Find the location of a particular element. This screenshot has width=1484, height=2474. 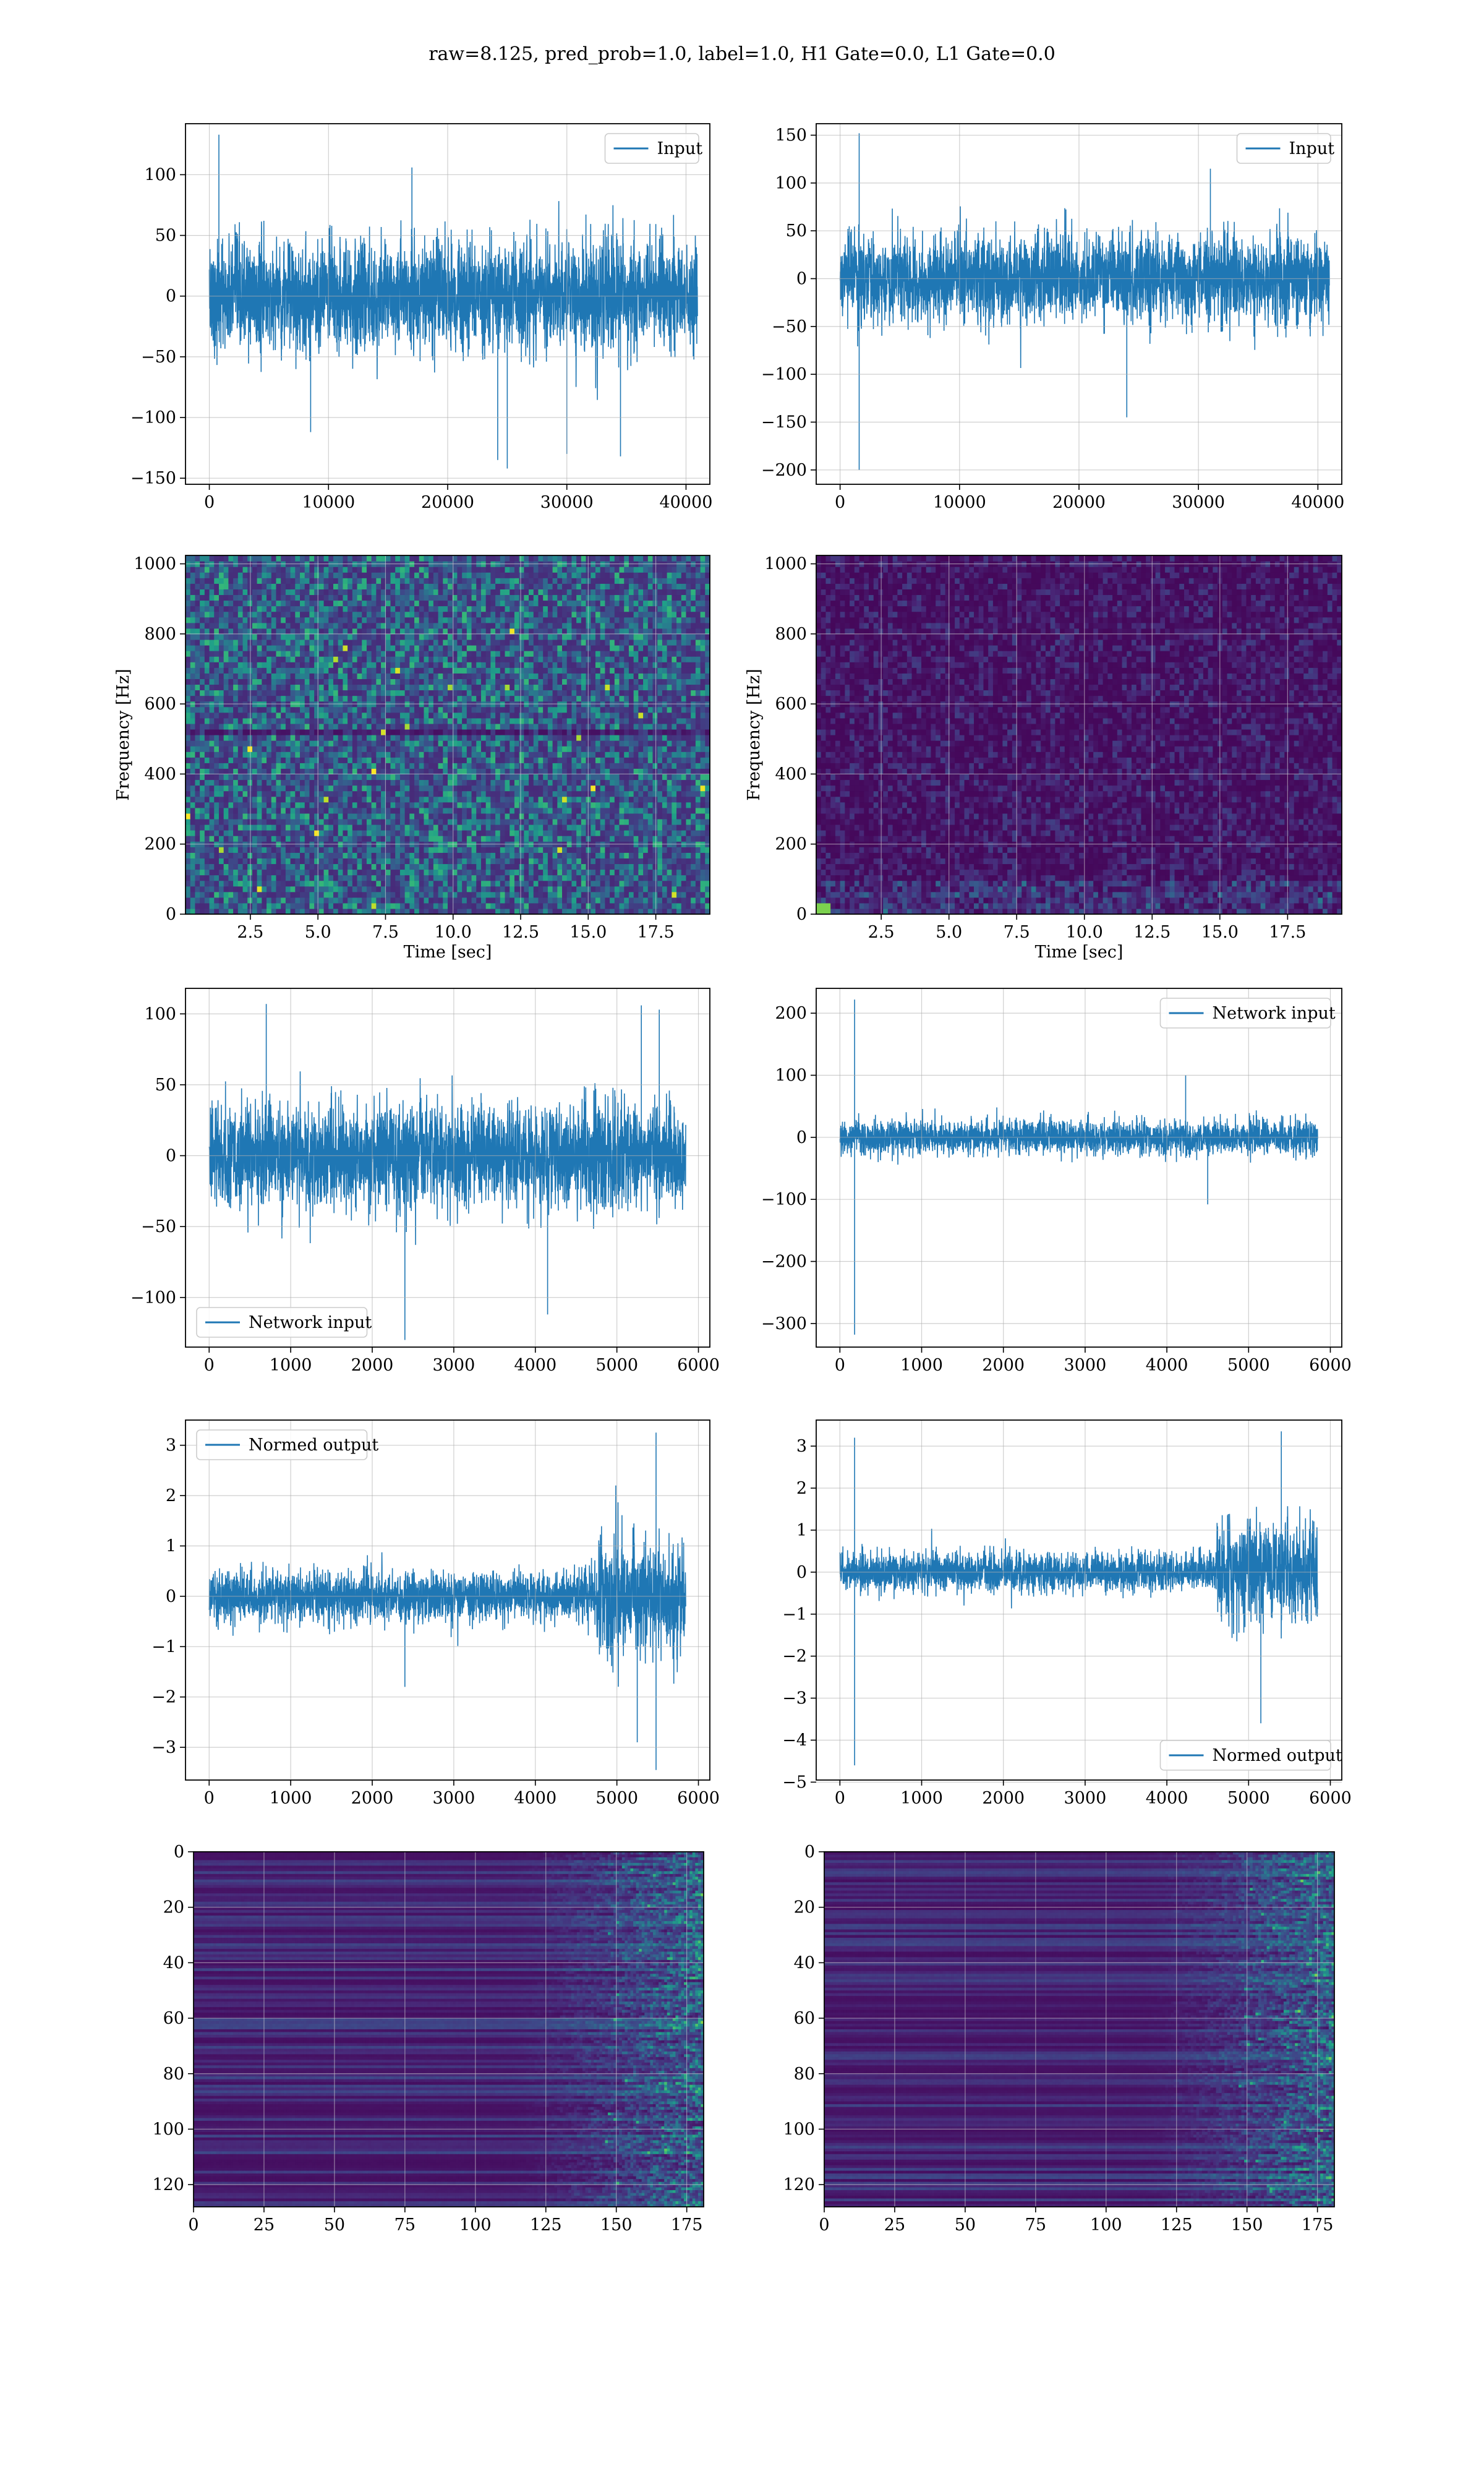

network-input-l1-ytick-label-5: 200 is located at coordinates (791, 1013).